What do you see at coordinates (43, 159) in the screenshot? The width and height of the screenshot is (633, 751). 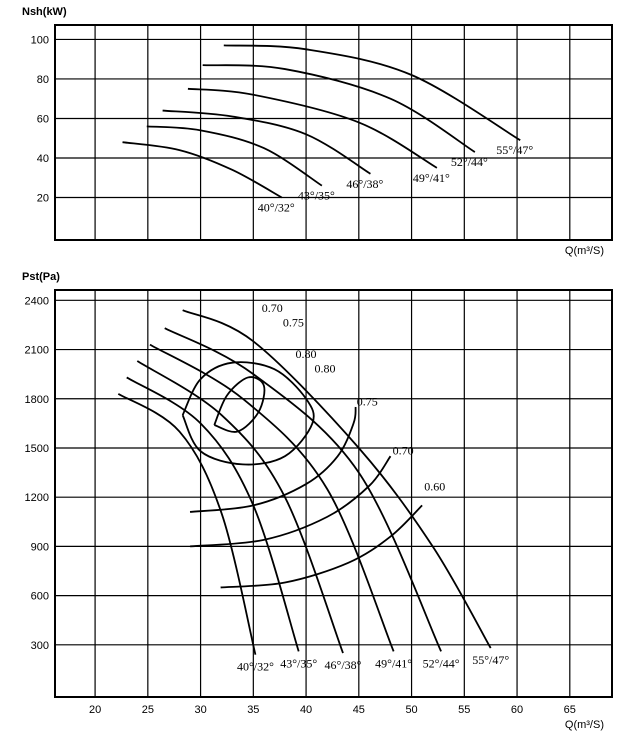 I see `y-tick-label: 40` at bounding box center [43, 159].